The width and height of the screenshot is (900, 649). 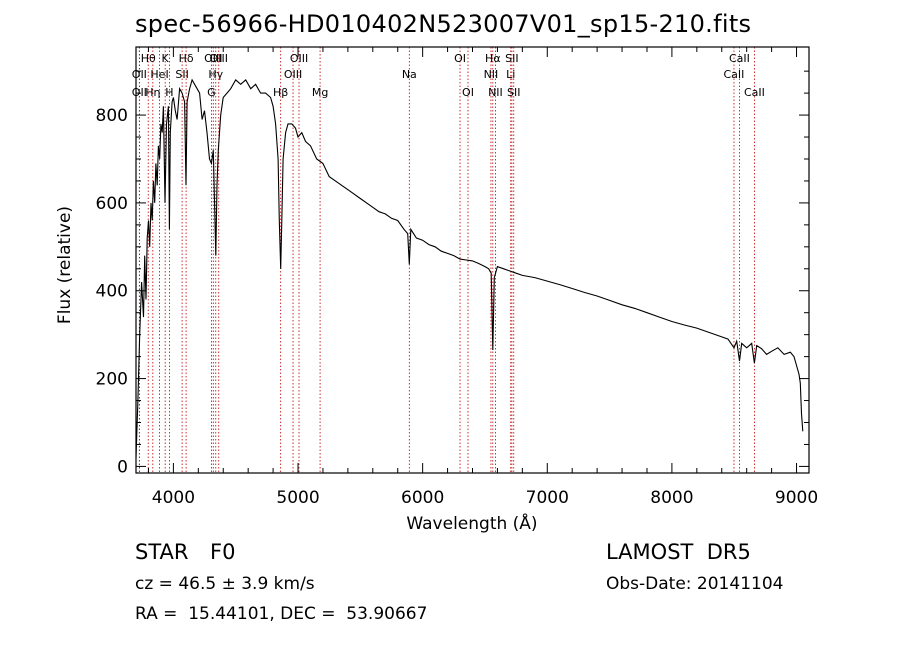 What do you see at coordinates (186, 58) in the screenshot?
I see `line-label: Hδ` at bounding box center [186, 58].